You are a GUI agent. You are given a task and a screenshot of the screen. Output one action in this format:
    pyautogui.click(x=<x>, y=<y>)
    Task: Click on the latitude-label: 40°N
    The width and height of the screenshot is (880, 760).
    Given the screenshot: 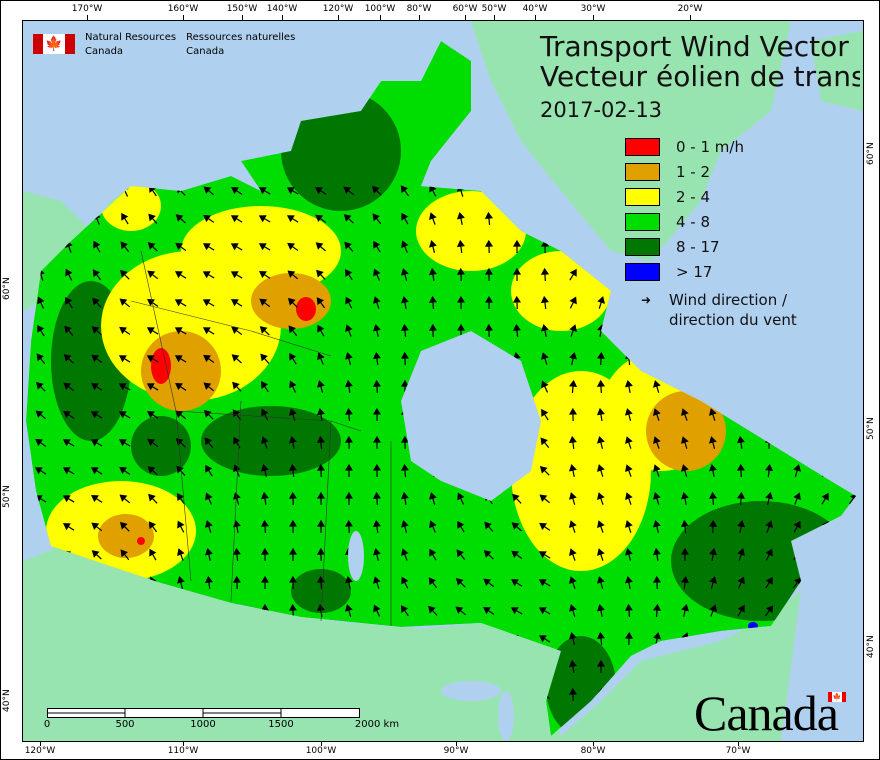 What is the action you would take?
    pyautogui.click(x=871, y=646)
    